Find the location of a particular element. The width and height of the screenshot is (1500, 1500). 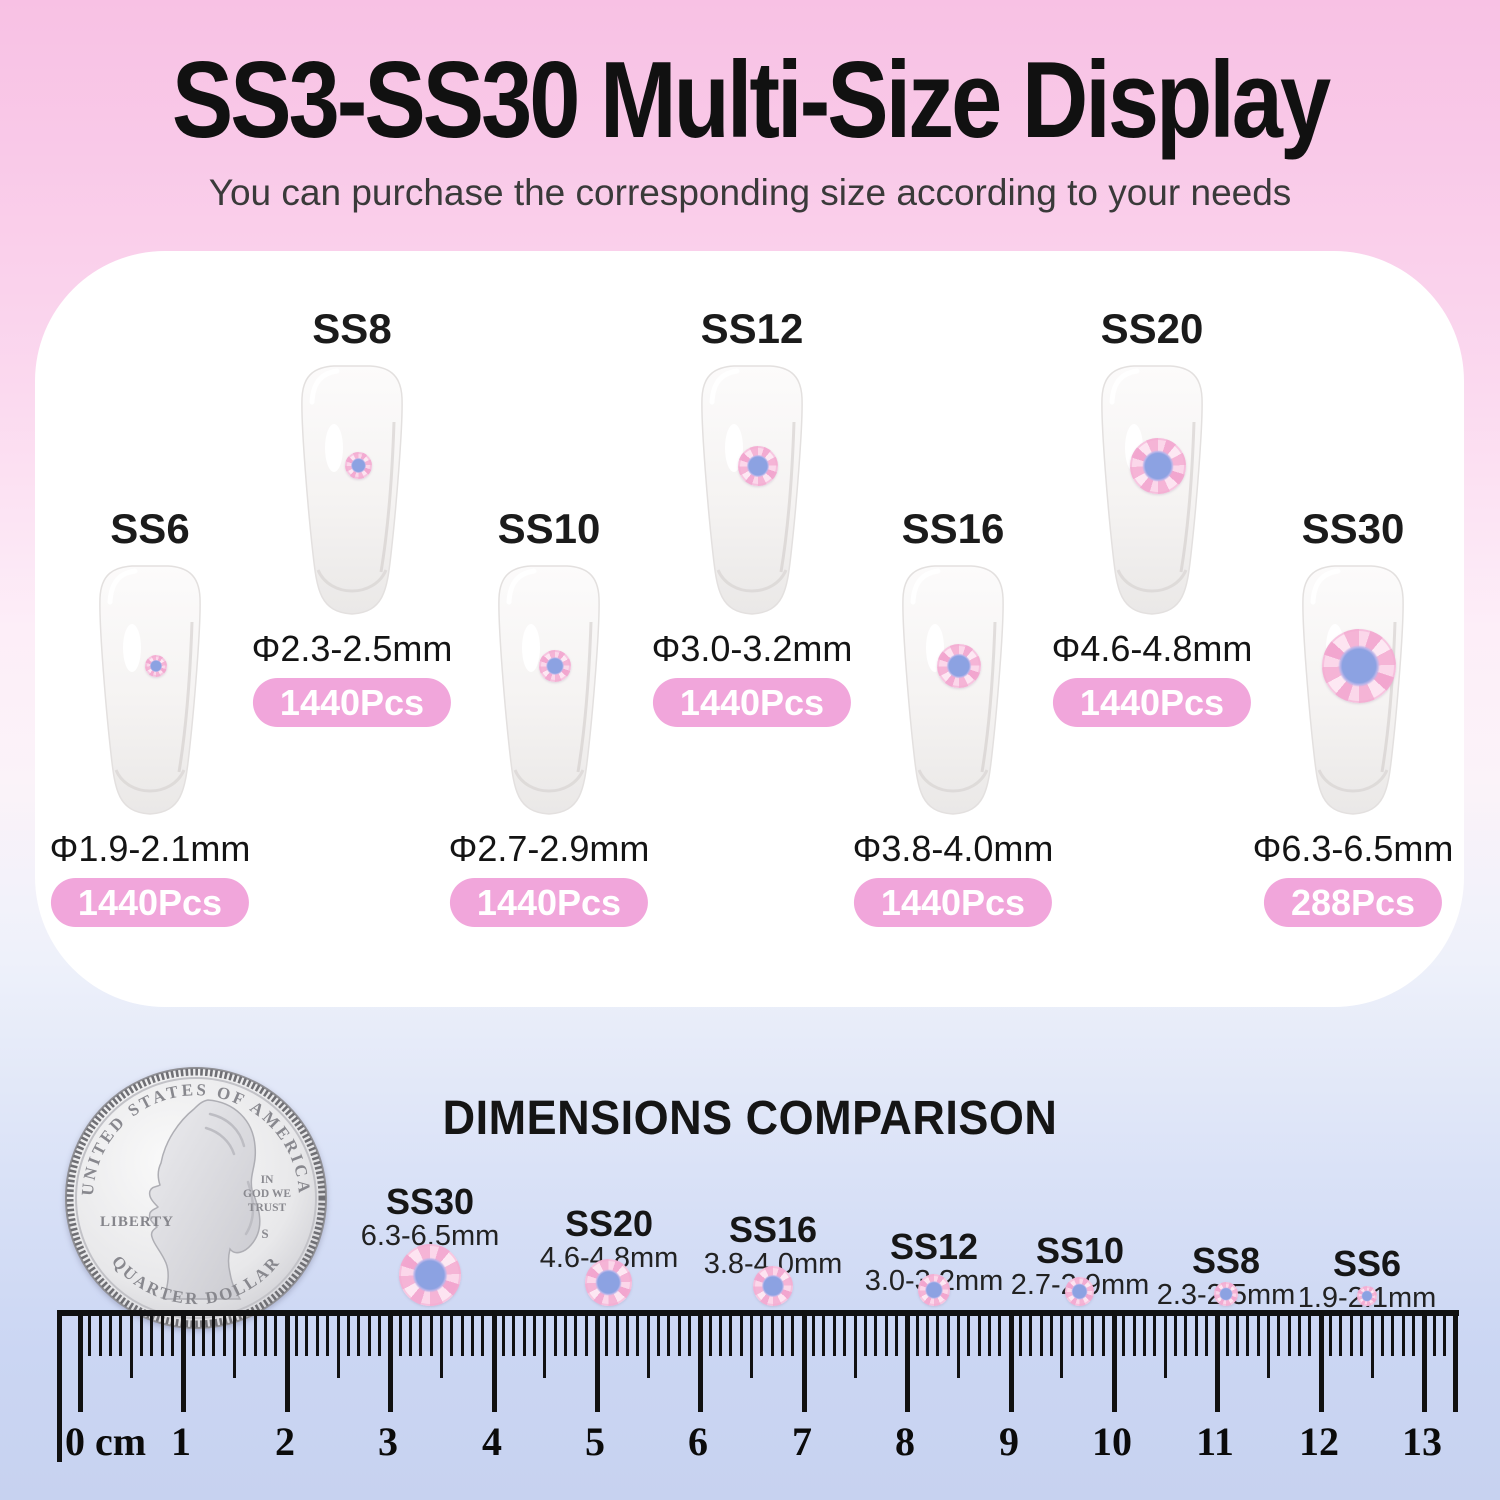

size-label: SS10 is located at coordinates (549, 528).